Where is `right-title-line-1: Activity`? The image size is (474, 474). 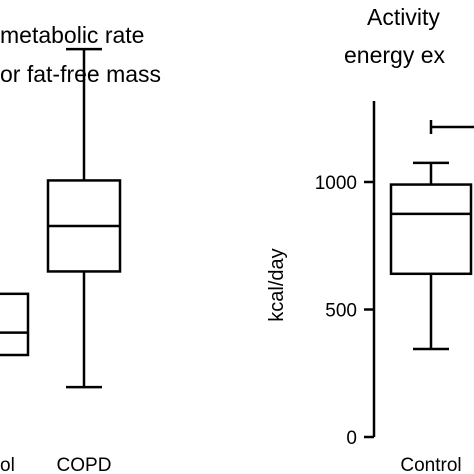 right-title-line-1: Activity is located at coordinates (403, 17).